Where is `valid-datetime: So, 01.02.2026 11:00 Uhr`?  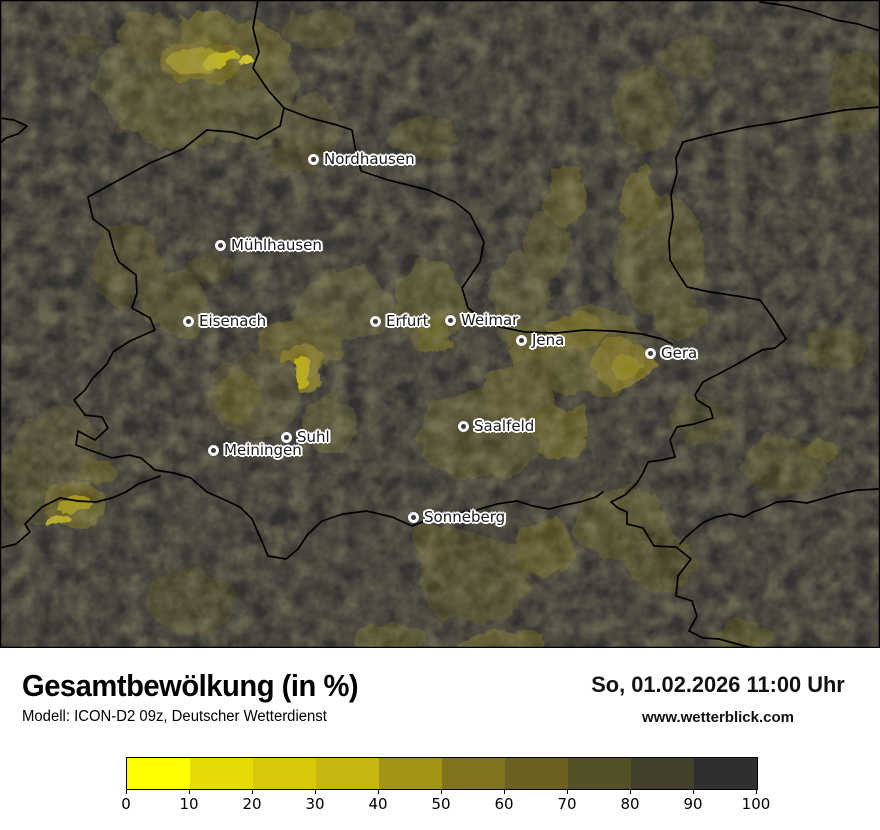
valid-datetime: So, 01.02.2026 11:00 Uhr is located at coordinates (718, 684).